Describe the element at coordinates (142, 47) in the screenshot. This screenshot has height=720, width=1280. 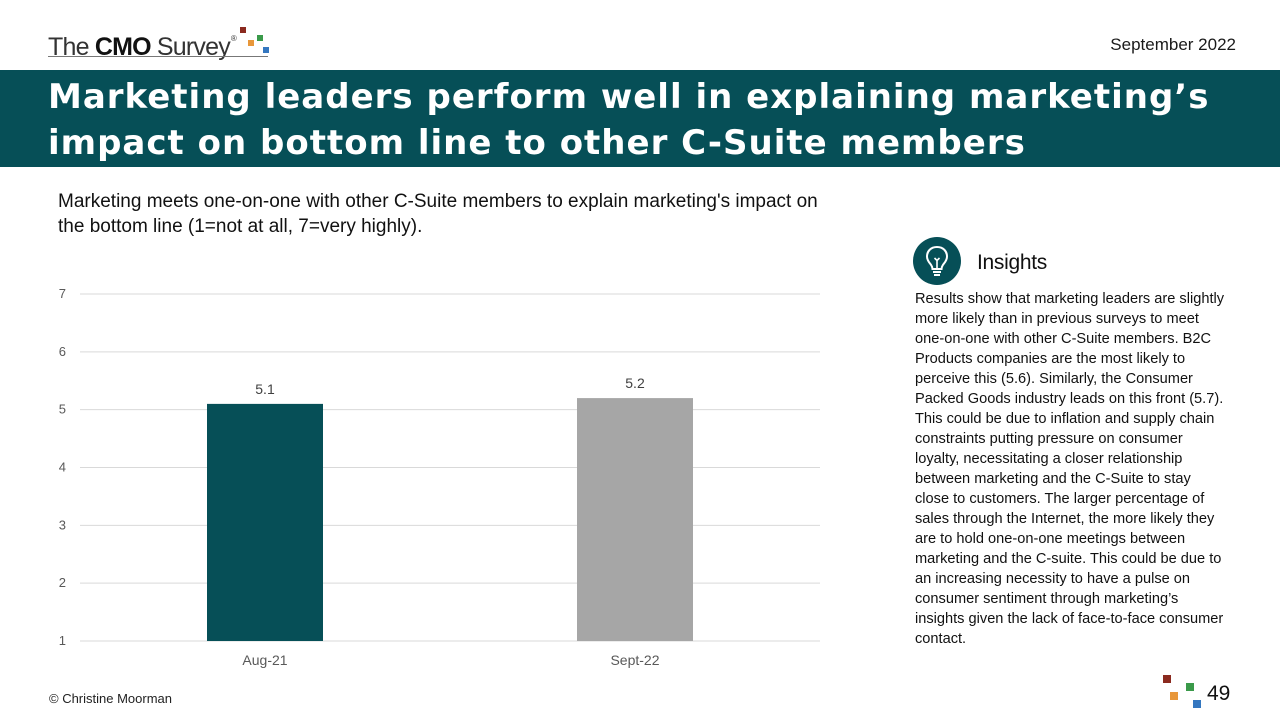
I see `logo-text: The CMO Survey®` at that location.